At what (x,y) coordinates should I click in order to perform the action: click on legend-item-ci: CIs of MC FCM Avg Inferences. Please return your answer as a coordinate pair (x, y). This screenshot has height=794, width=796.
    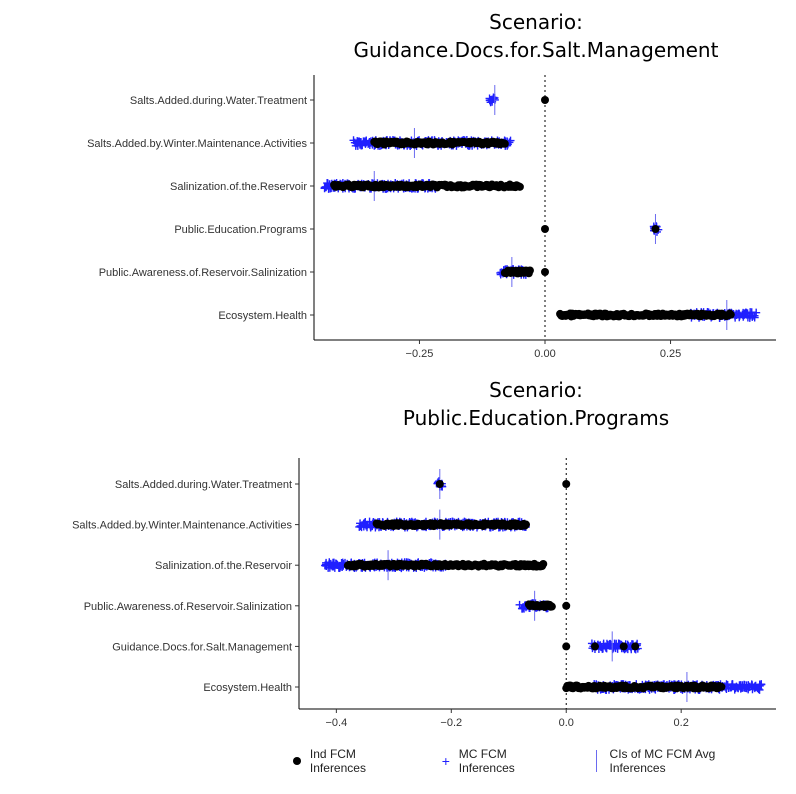
    Looking at the image, I should click on (681, 761).